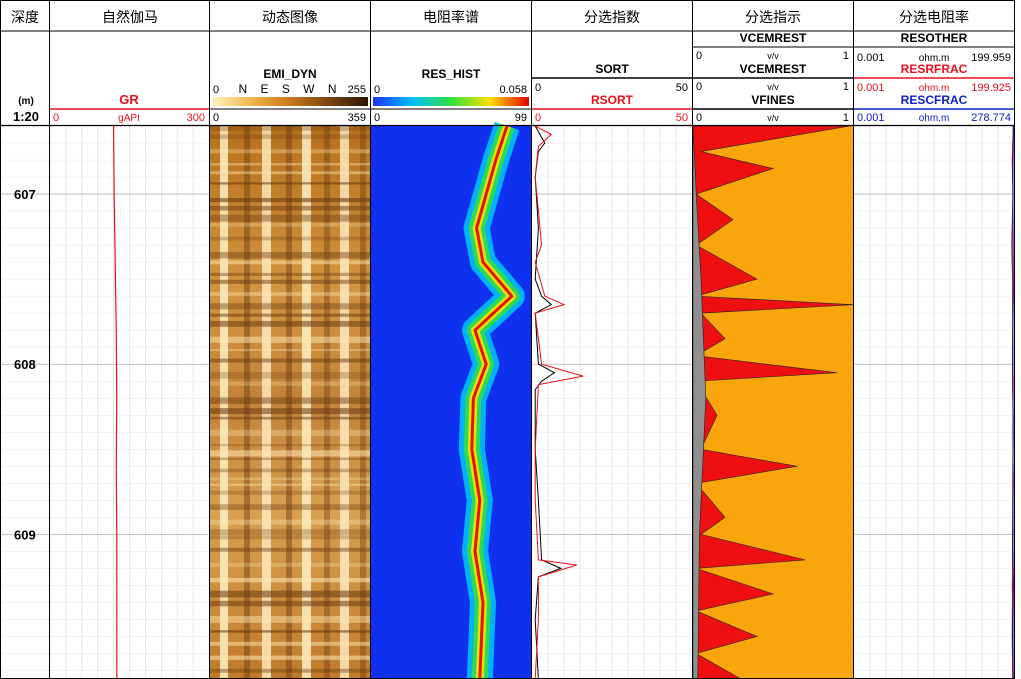 The width and height of the screenshot is (1021, 679). I want to click on depth-unit: (m), so click(26, 101).